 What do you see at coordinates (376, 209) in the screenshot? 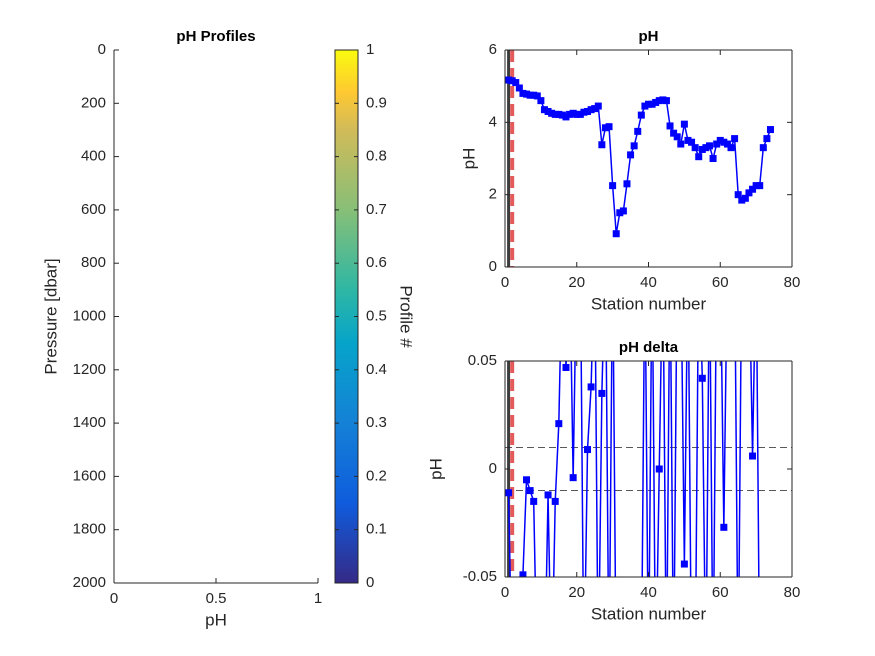
I see `colorbar-tick-label: 0.7` at bounding box center [376, 209].